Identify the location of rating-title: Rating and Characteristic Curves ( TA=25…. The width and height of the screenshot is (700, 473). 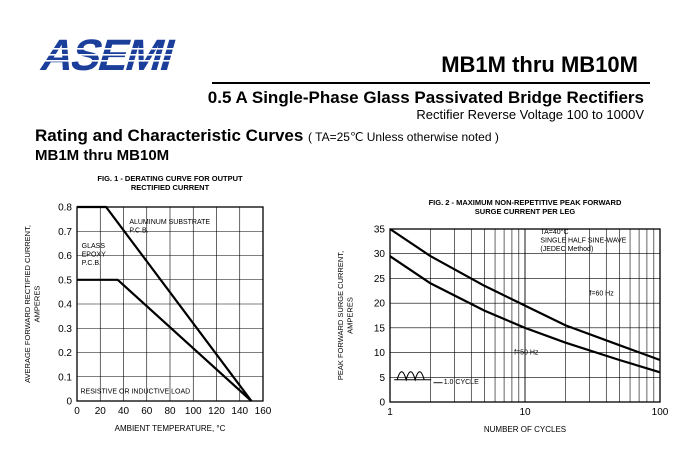
(267, 136).